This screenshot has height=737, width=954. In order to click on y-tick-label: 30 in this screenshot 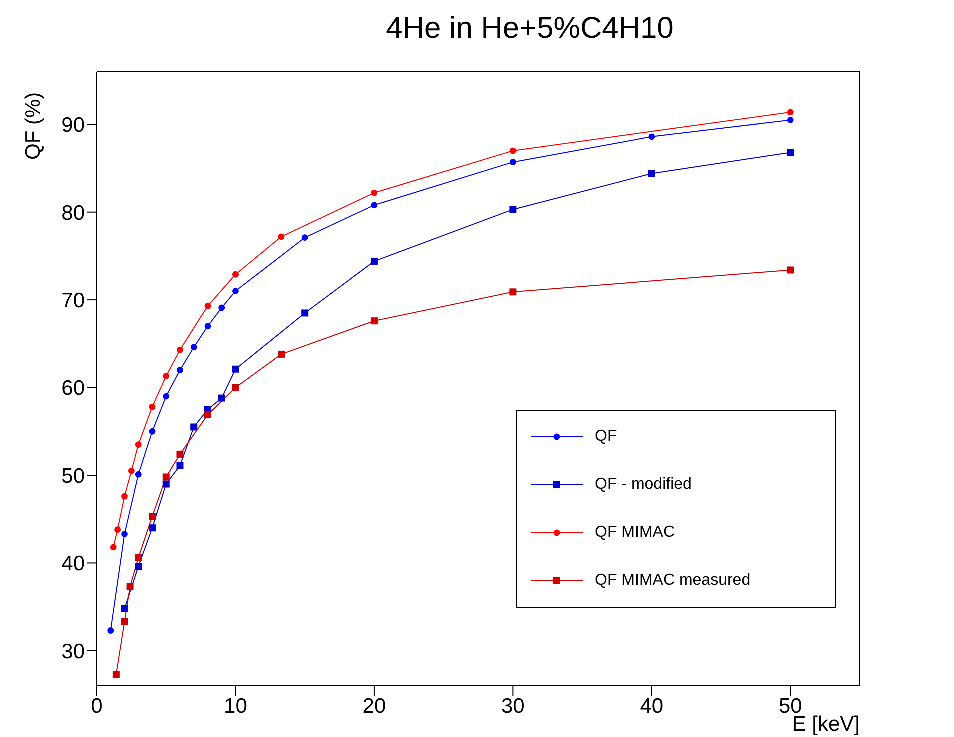, I will do `click(73, 652)`.